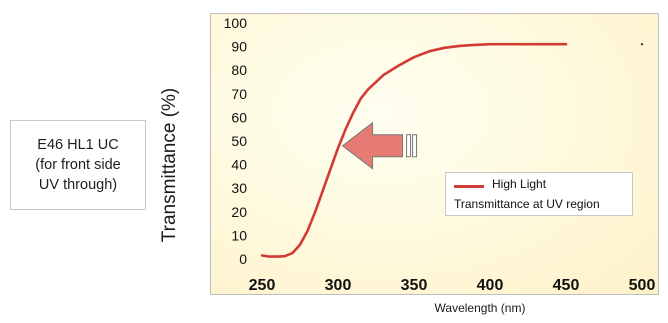 Image resolution: width=668 pixels, height=323 pixels. Describe the element at coordinates (469, 186) in the screenshot. I see `legend-swatch` at that location.